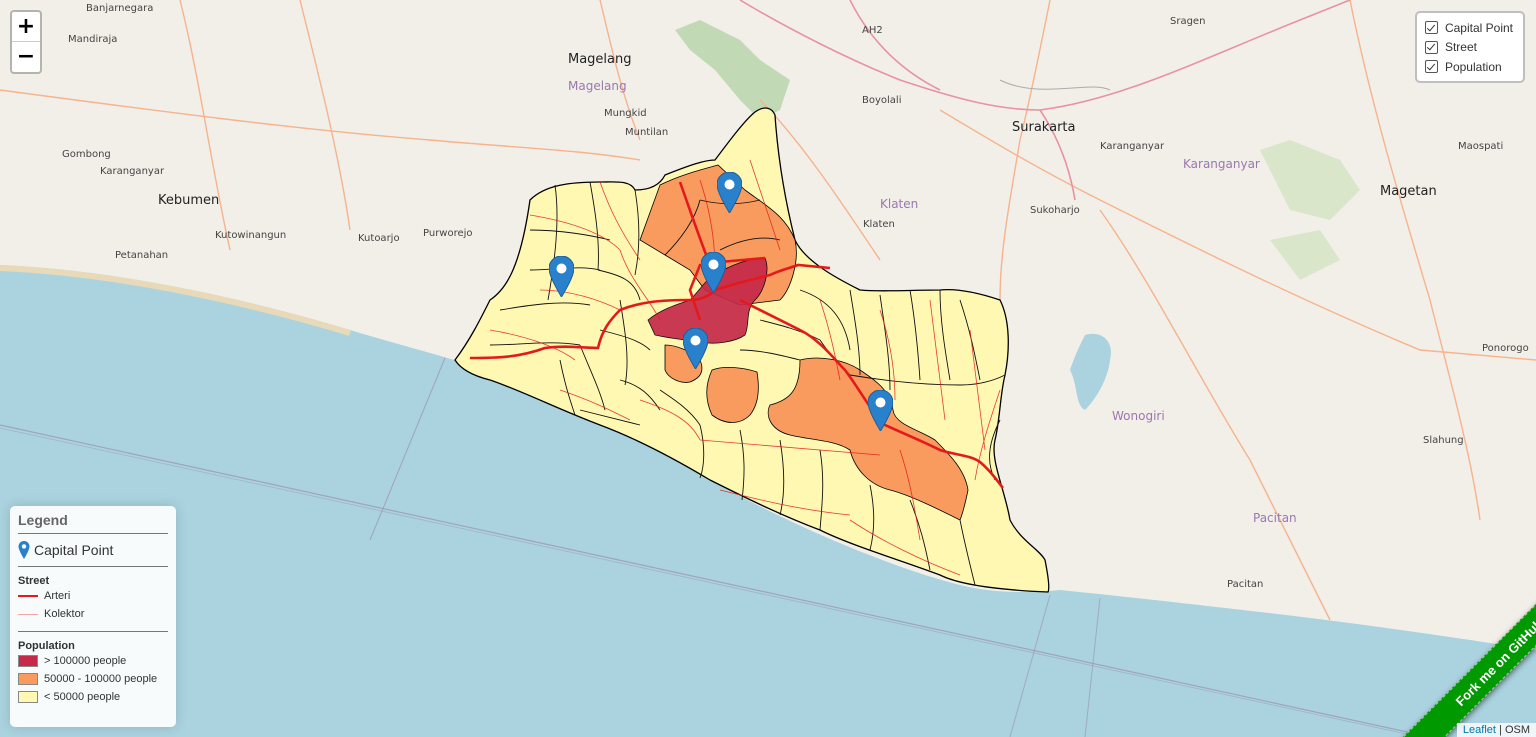  What do you see at coordinates (1460, 47) in the screenshot?
I see `layer-label: Street` at bounding box center [1460, 47].